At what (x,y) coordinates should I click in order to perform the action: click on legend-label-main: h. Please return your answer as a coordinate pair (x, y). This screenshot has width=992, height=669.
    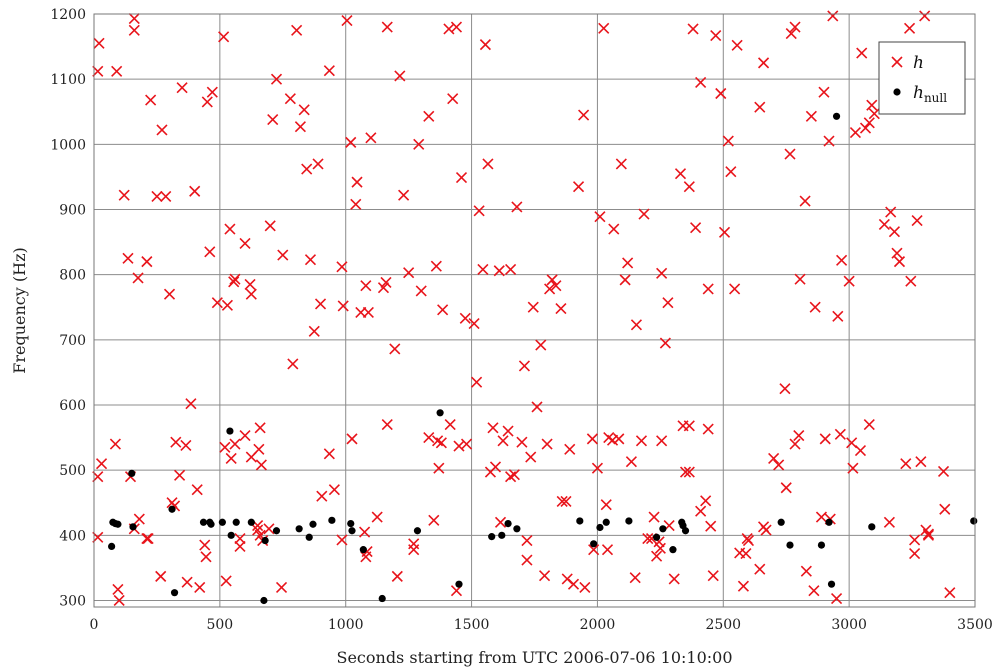
    Looking at the image, I should click on (918, 93).